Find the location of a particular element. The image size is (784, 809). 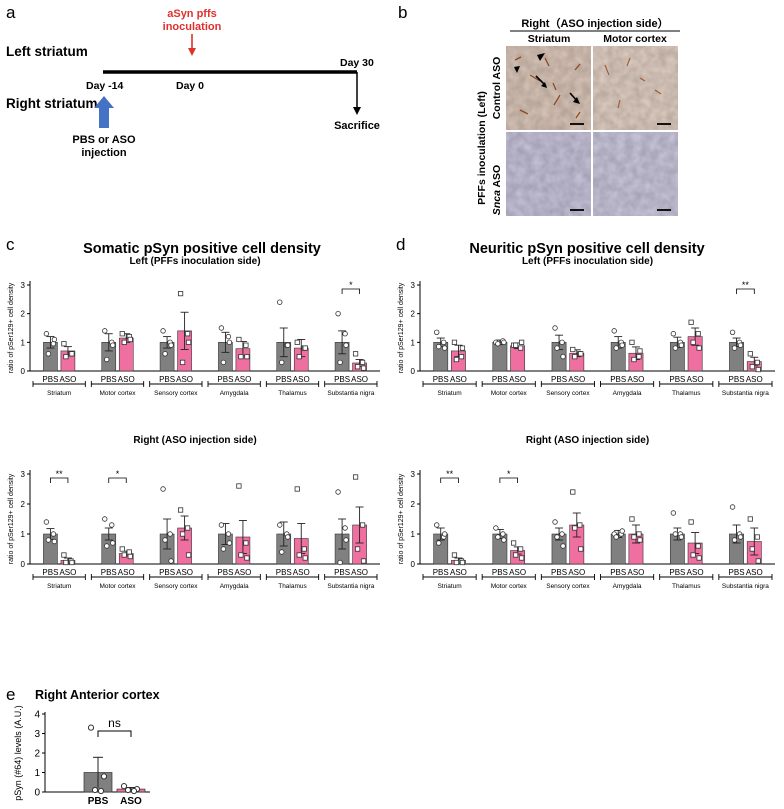

significance-label: ns is located at coordinates (114, 723).